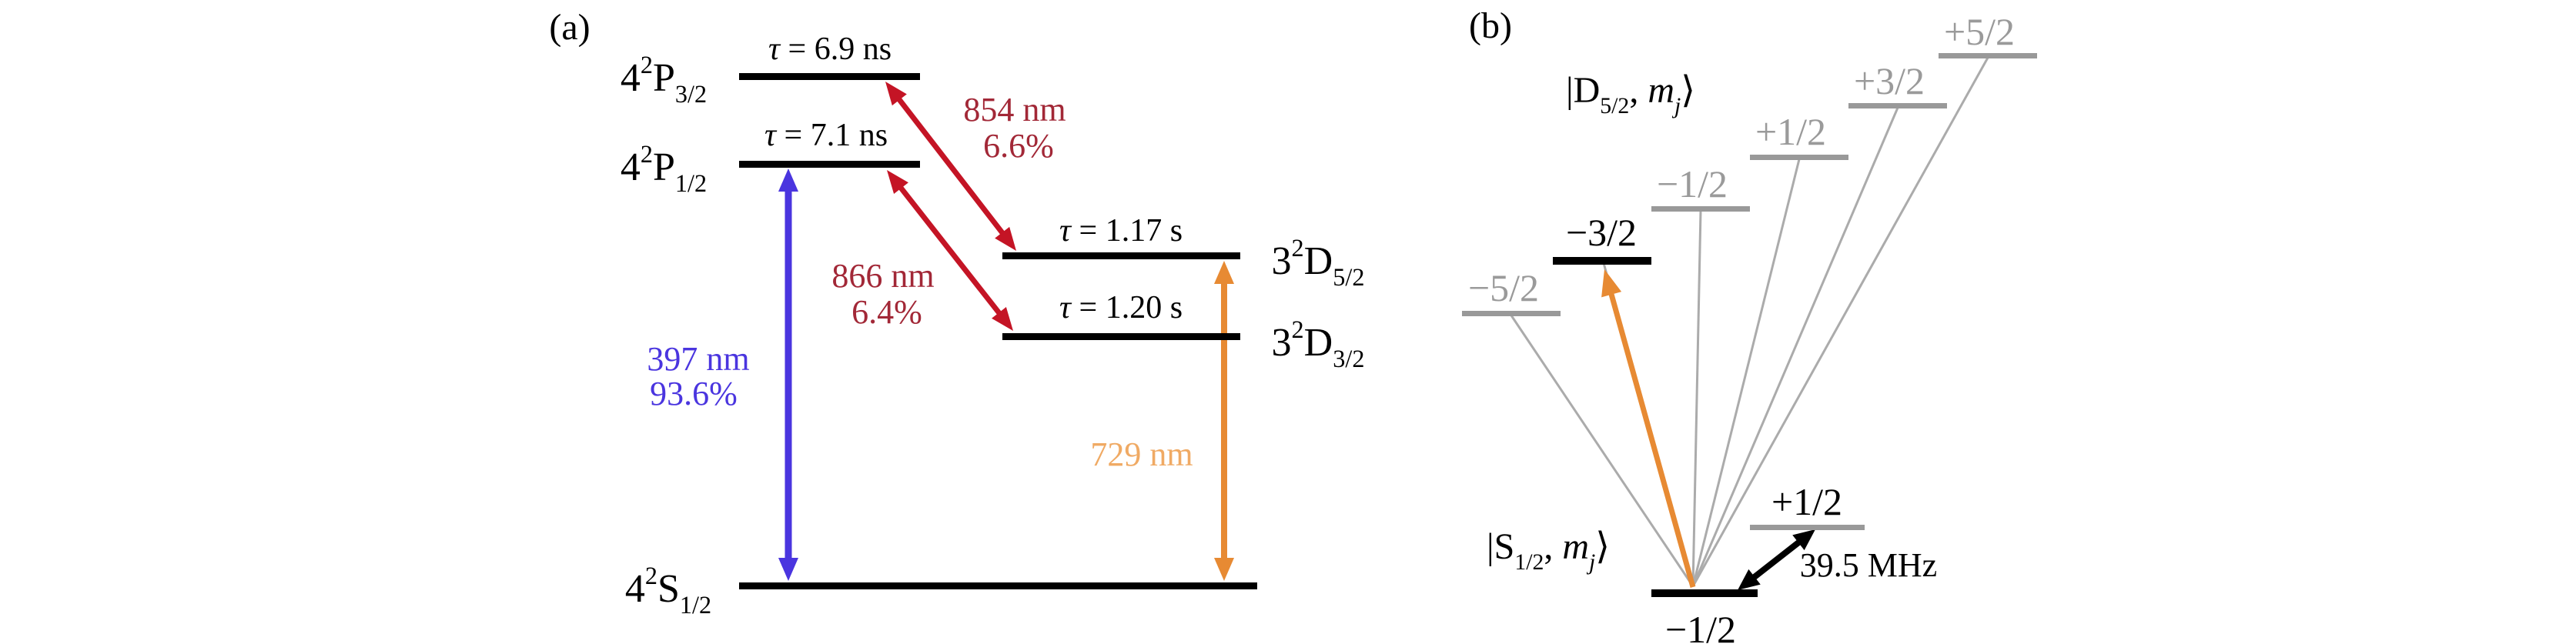 Image resolution: width=2576 pixels, height=644 pixels. Describe the element at coordinates (1889, 81) in the screenshot. I see `label-d-m+3-2: +3/2` at that location.